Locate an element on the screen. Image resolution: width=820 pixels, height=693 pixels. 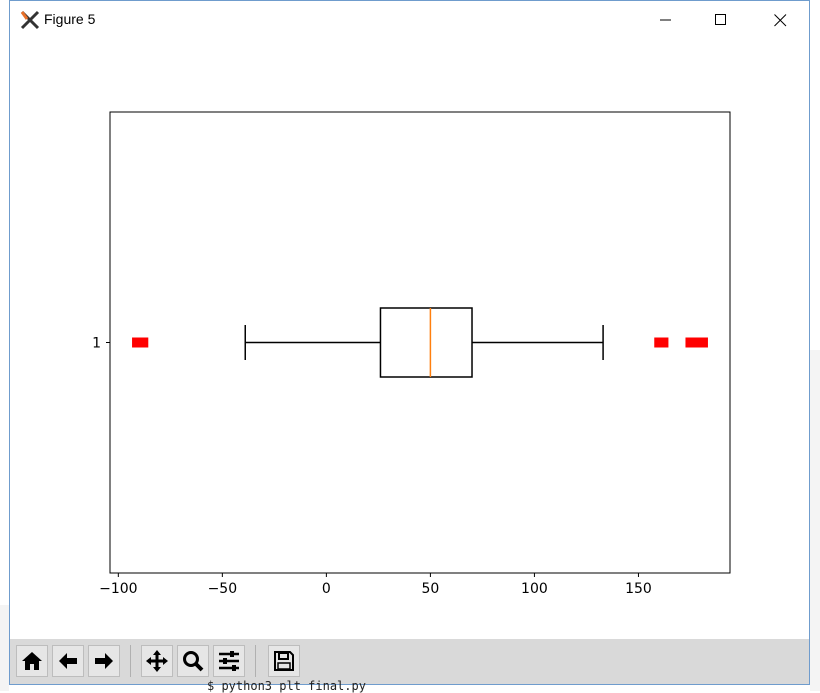
save-button is located at coordinates (284, 661).